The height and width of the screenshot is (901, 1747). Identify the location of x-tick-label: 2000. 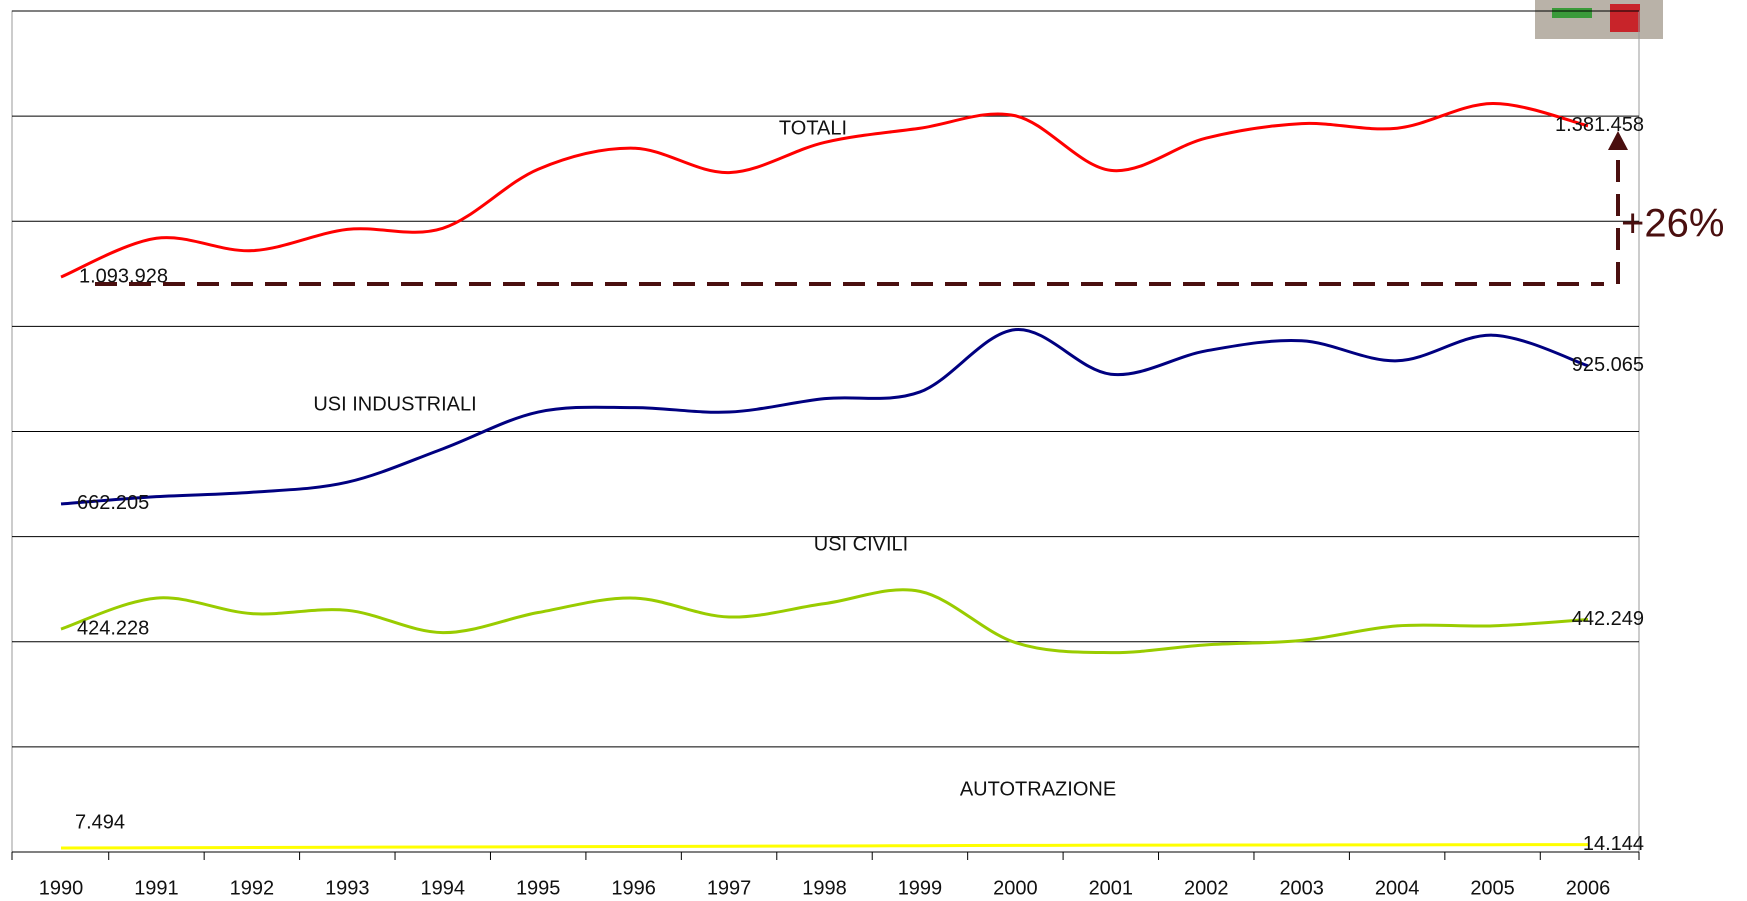
(1015, 888).